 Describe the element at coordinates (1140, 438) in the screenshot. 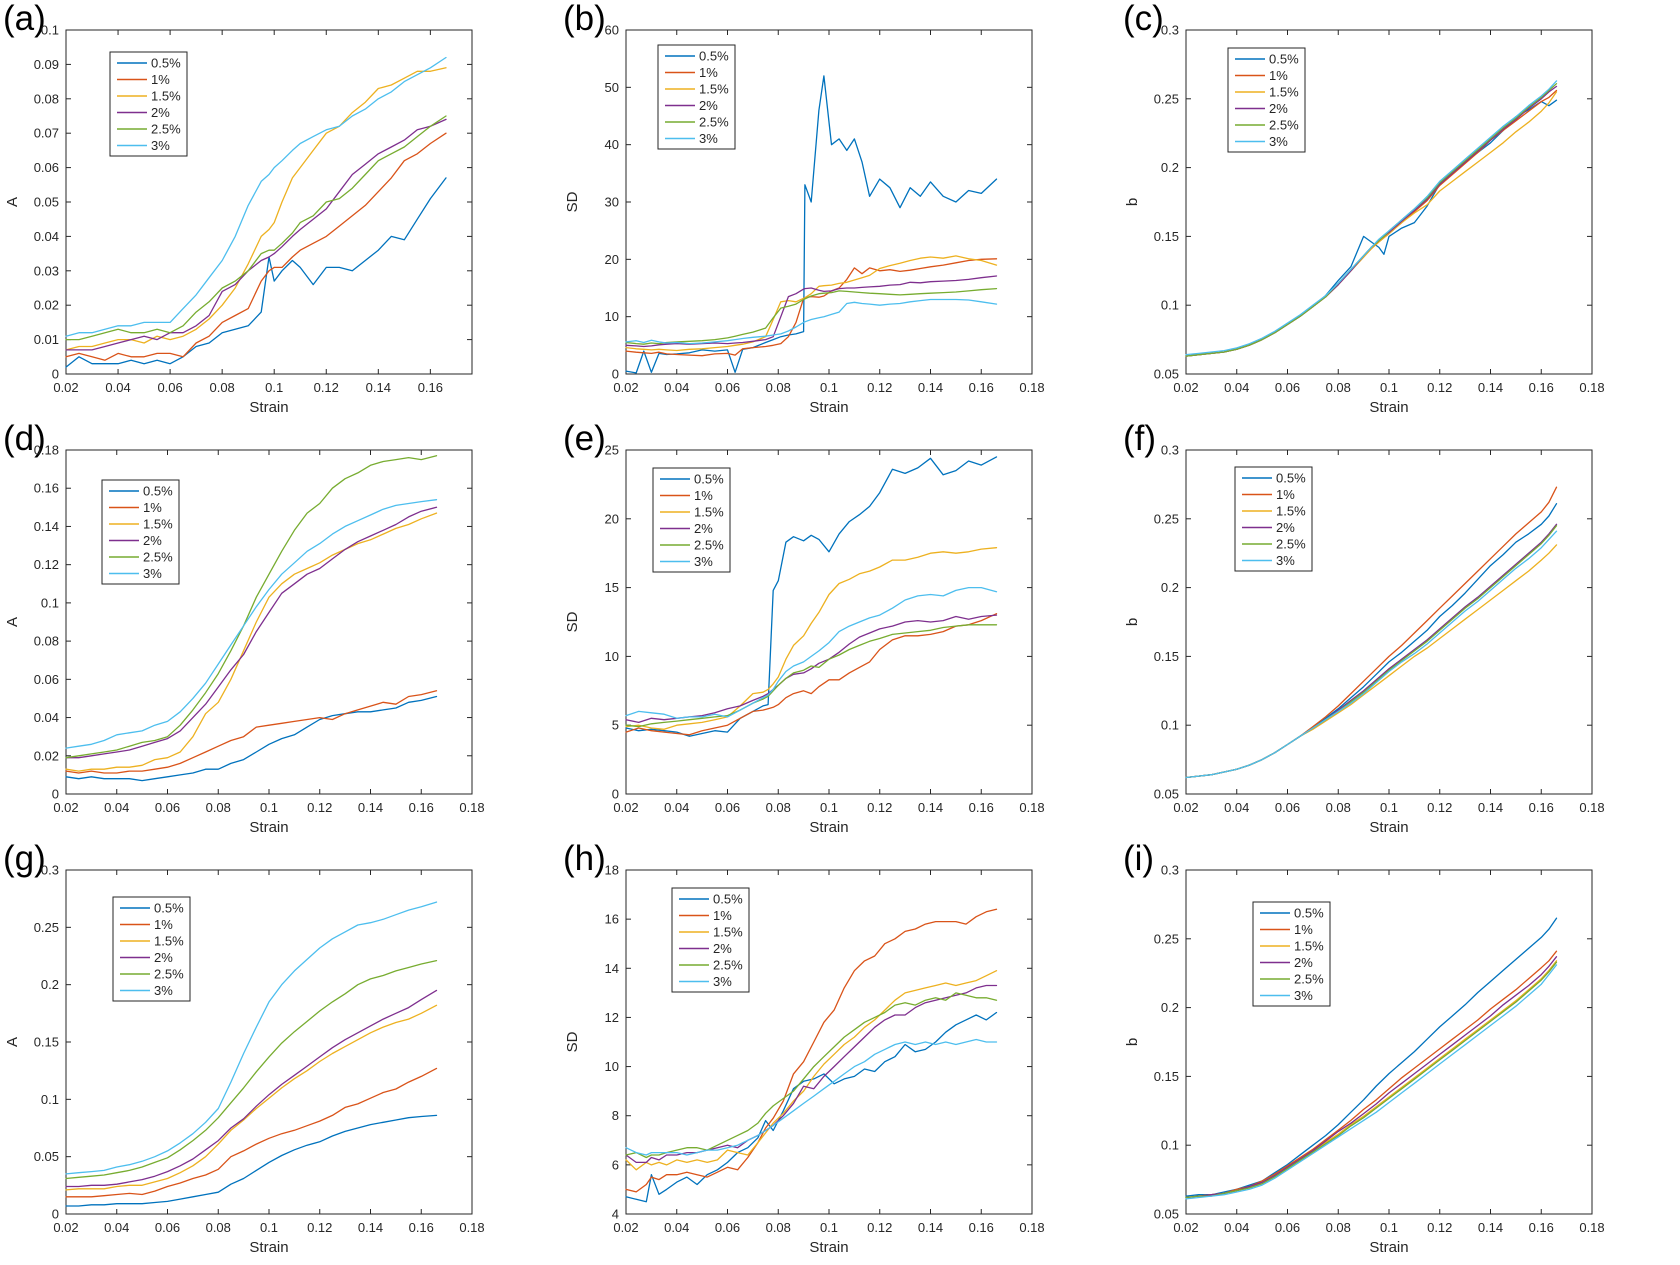

I see `panel-label-f: (f)` at that location.